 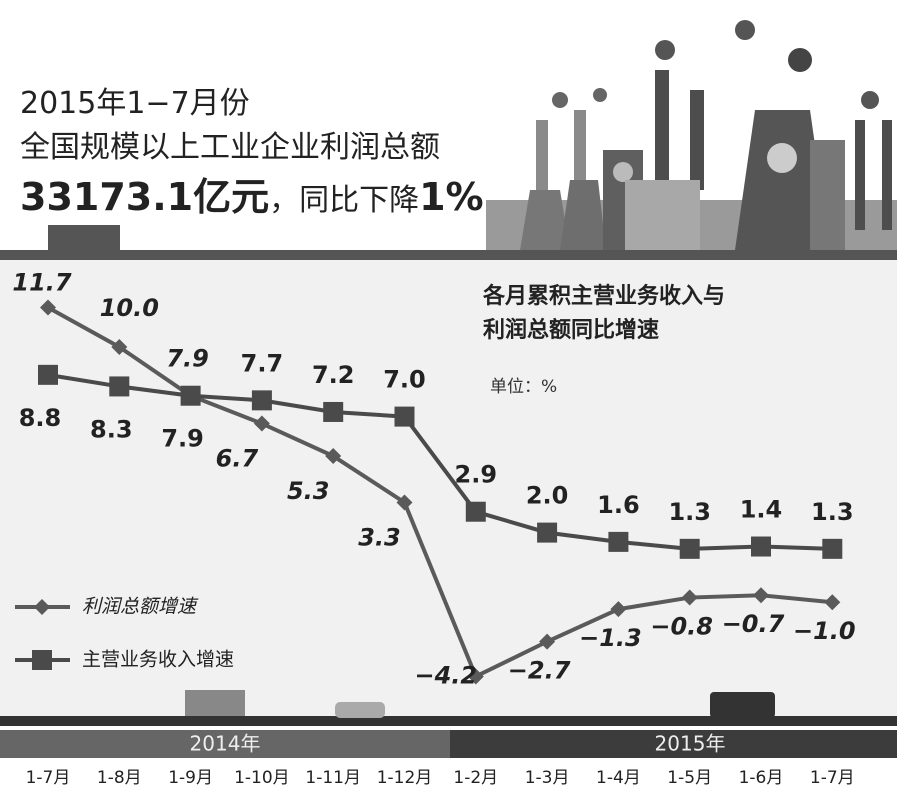 I want to click on data-label: −0.7, so click(x=753, y=624).